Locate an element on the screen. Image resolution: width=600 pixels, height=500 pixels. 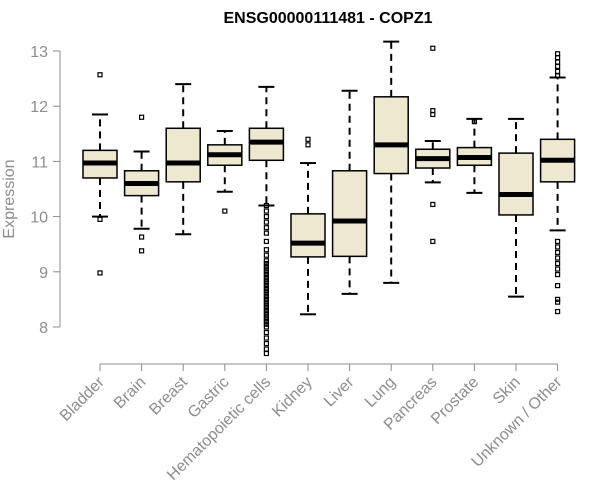
x-tick-label: Breast is located at coordinates (168, 395).